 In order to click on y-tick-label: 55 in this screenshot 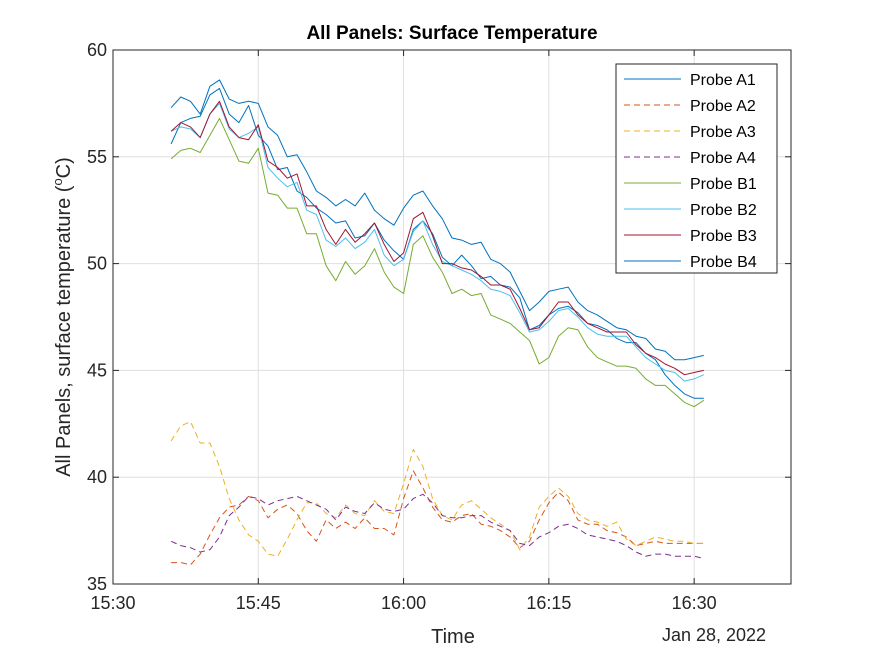, I will do `click(97, 157)`.